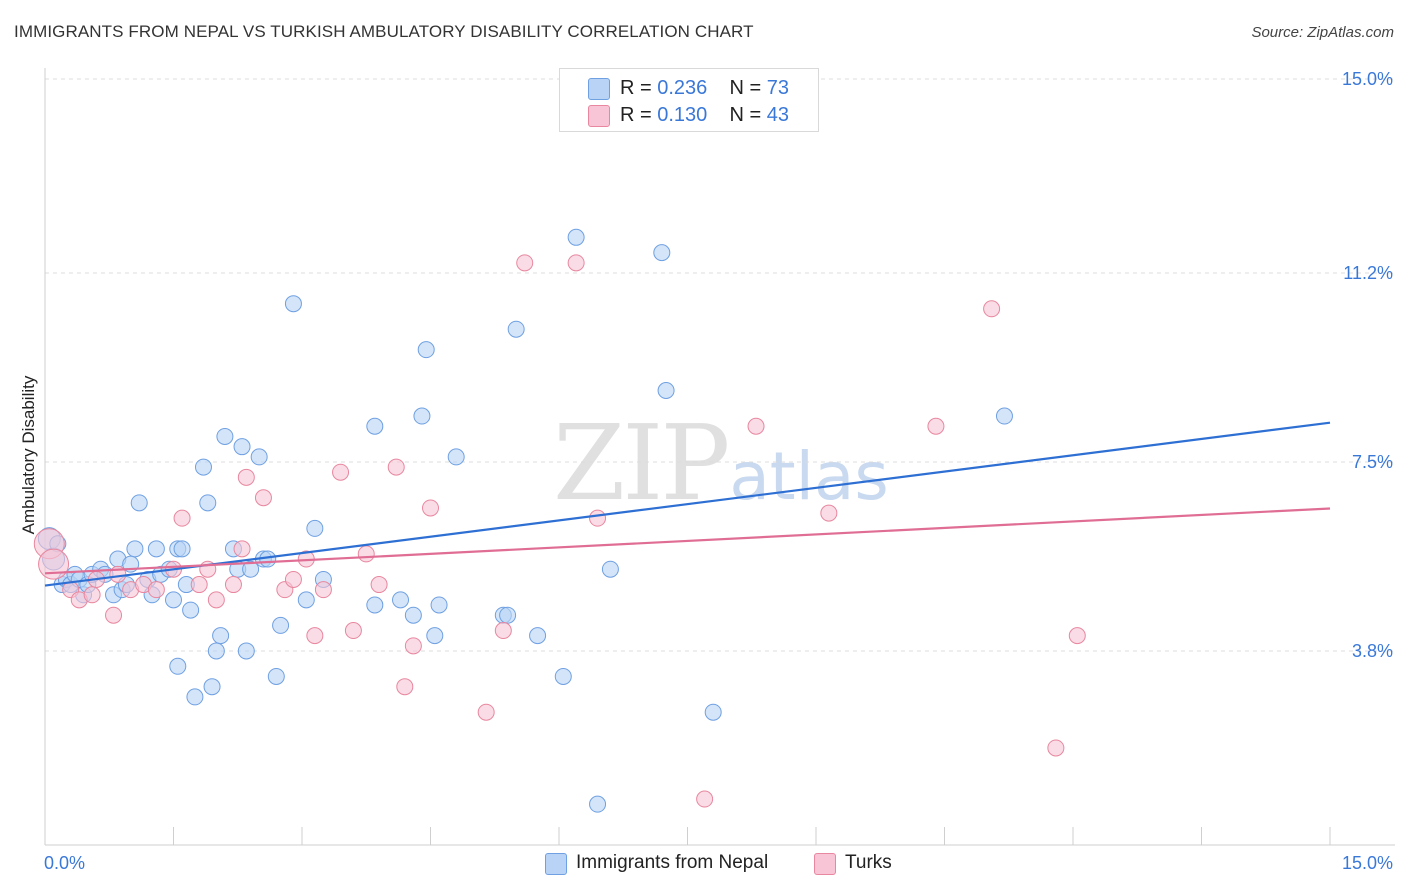  I want to click on series-legend-nepal: Immigrants from Nepal, so click(670, 864).